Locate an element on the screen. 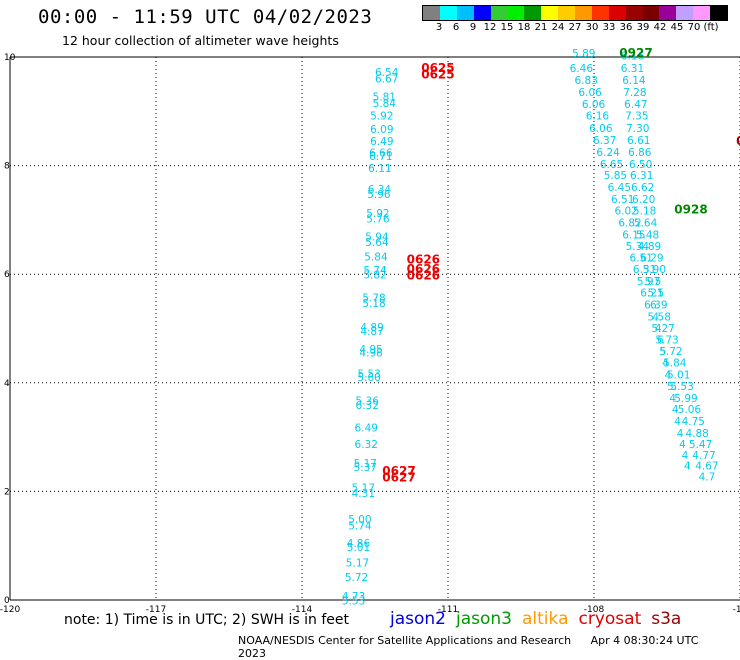  wave-height-label: 5.85 is located at coordinates (615, 176).